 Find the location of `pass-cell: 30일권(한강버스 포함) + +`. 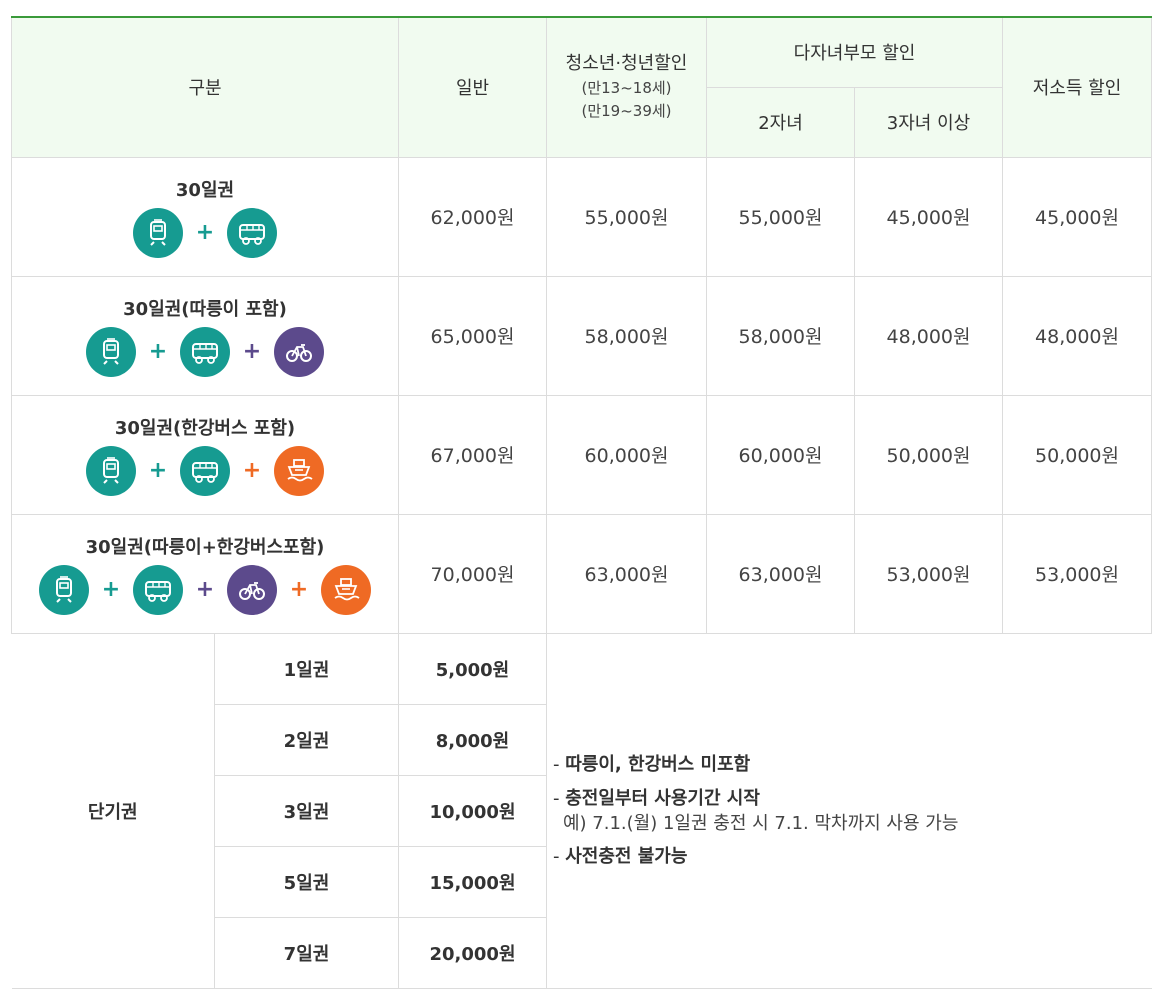

pass-cell: 30일권(한강버스 포함) + + is located at coordinates (205, 454).